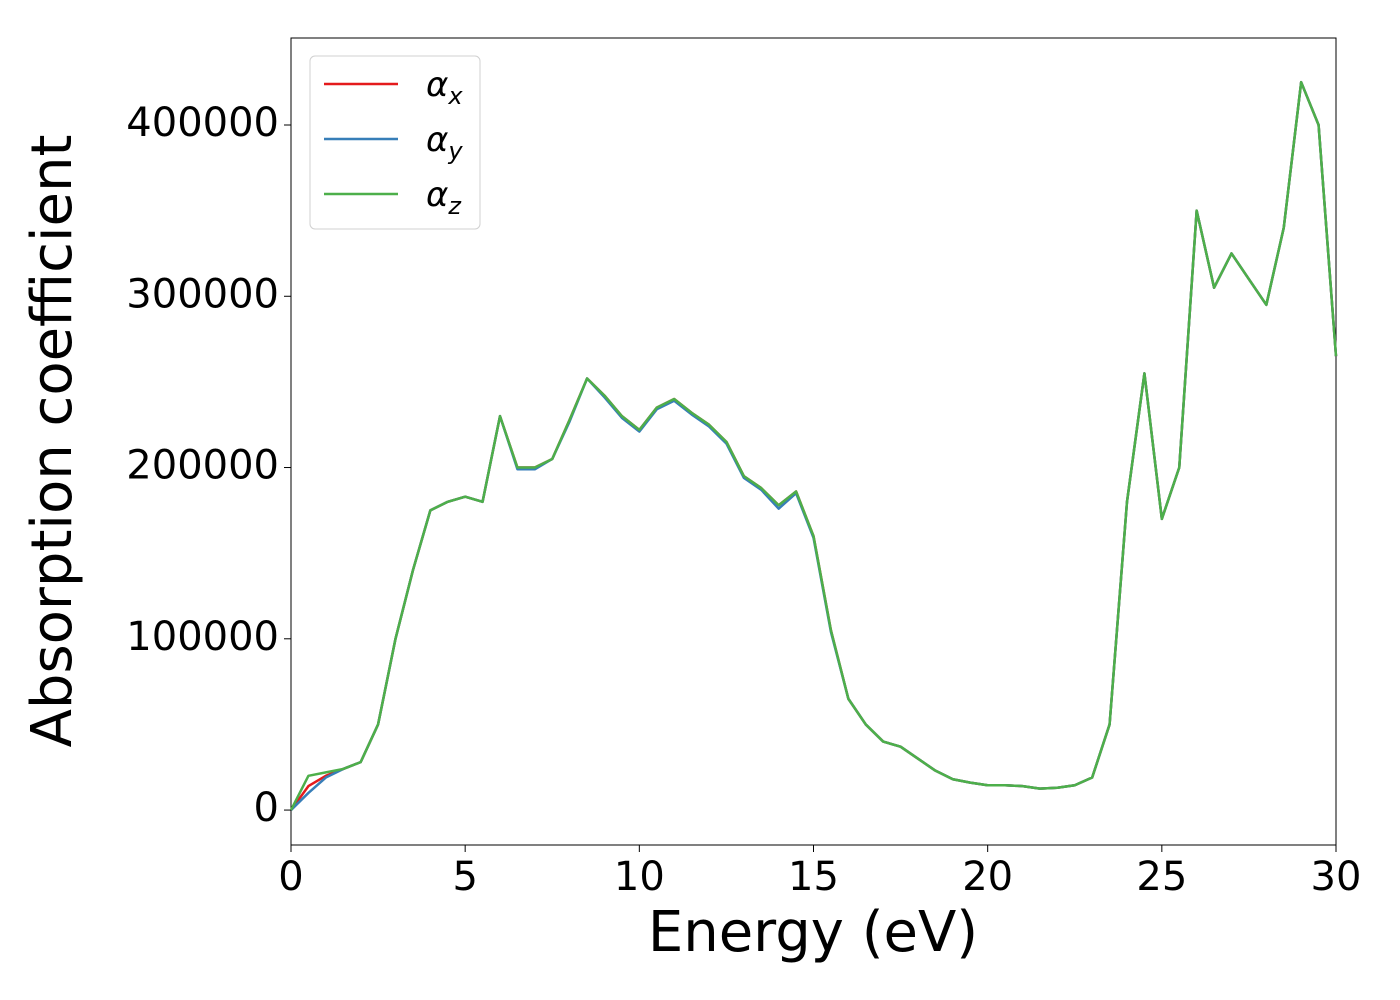 Image resolution: width=1400 pixels, height=1000 pixels. I want to click on y-tick-label: 0, so click(266, 808).